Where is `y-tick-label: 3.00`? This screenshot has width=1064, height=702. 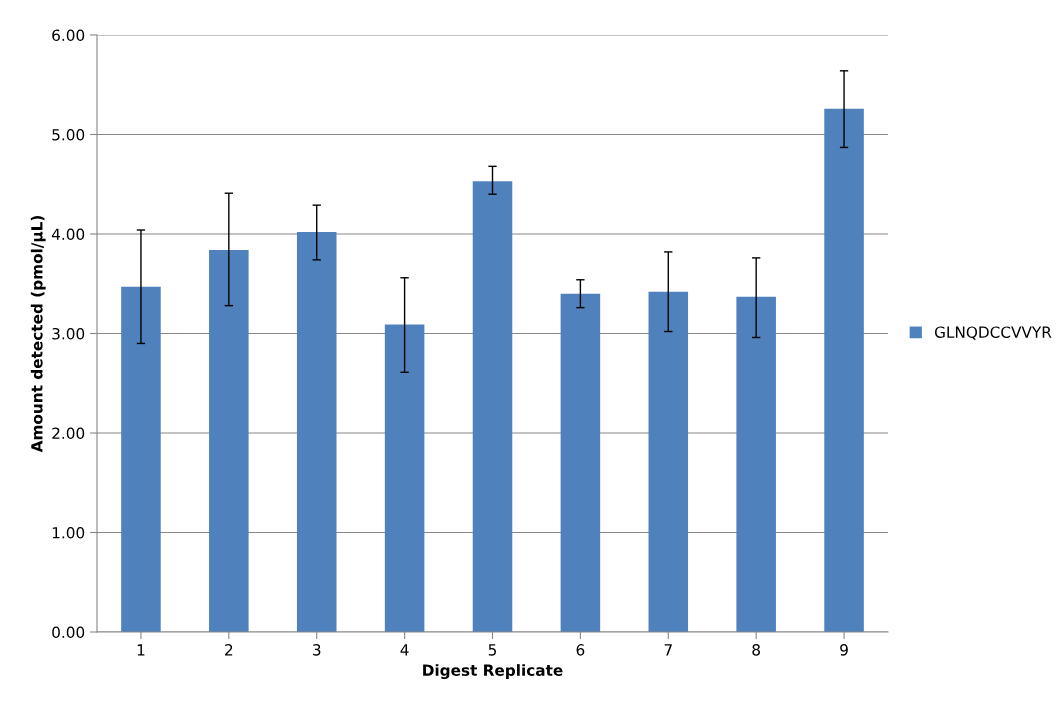
y-tick-label: 3.00 is located at coordinates (68, 333).